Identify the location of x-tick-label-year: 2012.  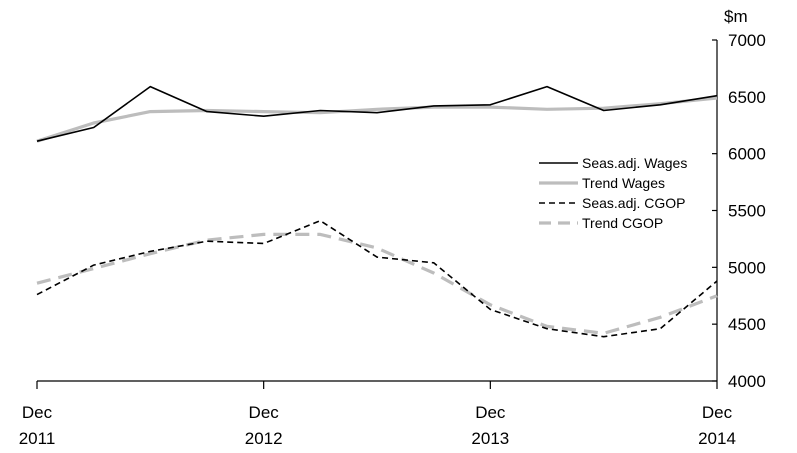
(264, 438).